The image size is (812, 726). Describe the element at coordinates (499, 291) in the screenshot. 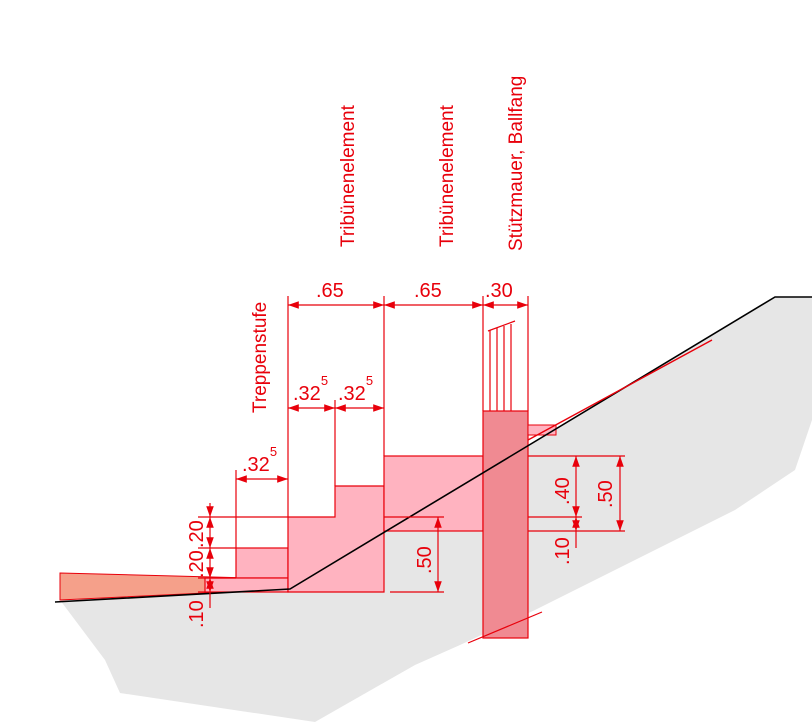

I see `dim-030: .30` at that location.